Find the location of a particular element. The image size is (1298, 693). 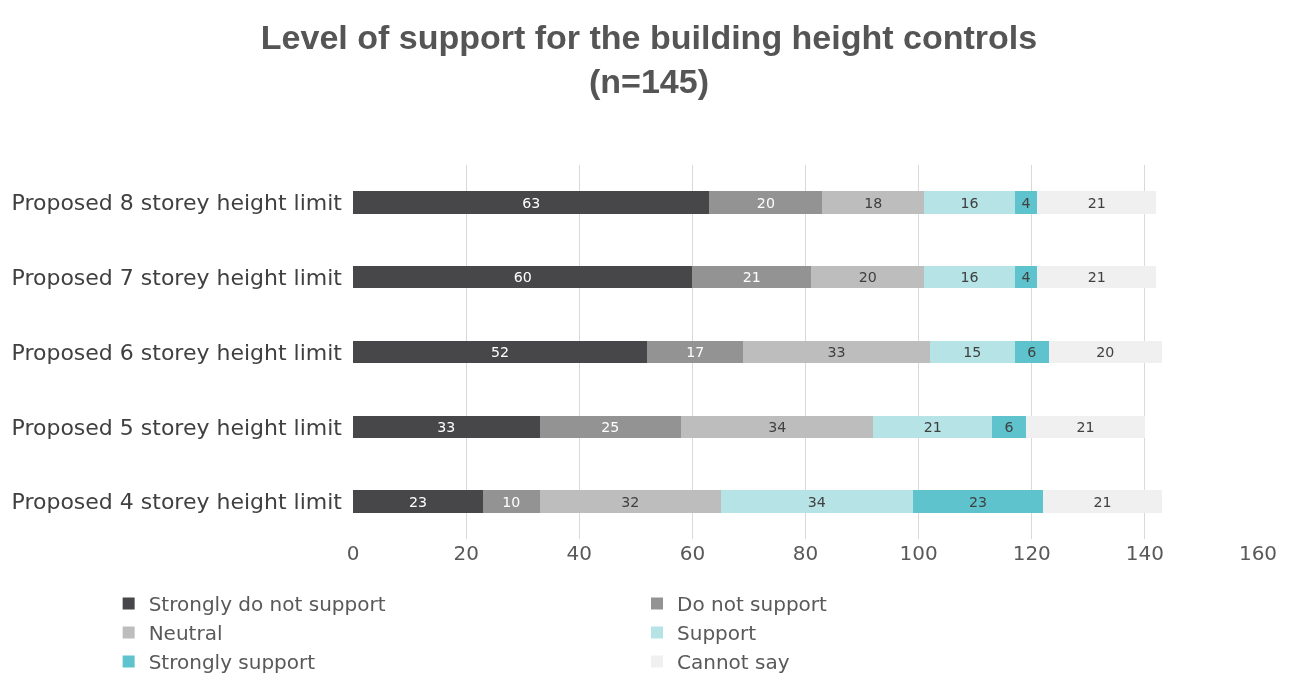

x-tick-label: 0 is located at coordinates (353, 553).